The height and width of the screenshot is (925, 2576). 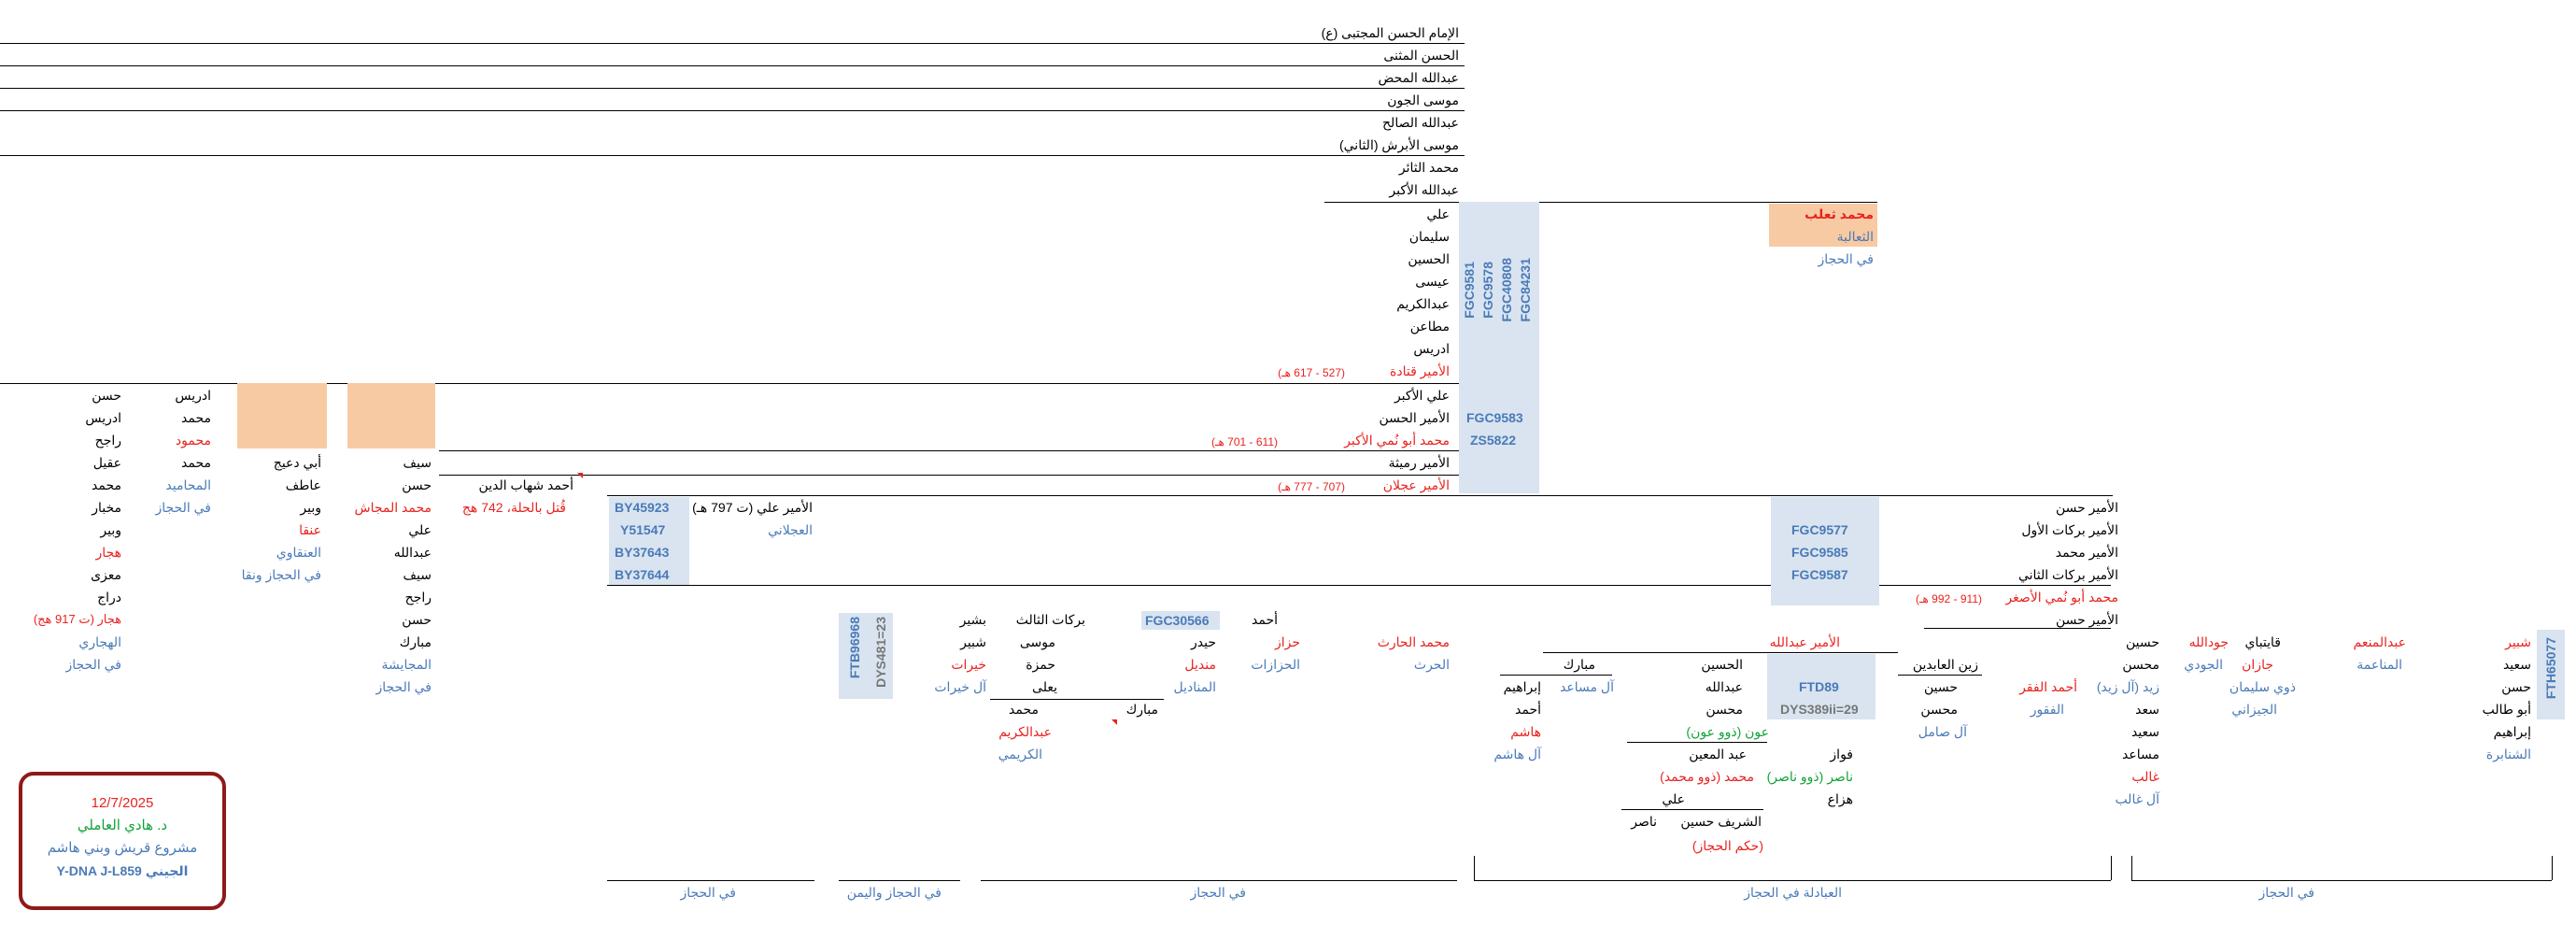 What do you see at coordinates (1499, 347) in the screenshot?
I see `snp-column` at bounding box center [1499, 347].